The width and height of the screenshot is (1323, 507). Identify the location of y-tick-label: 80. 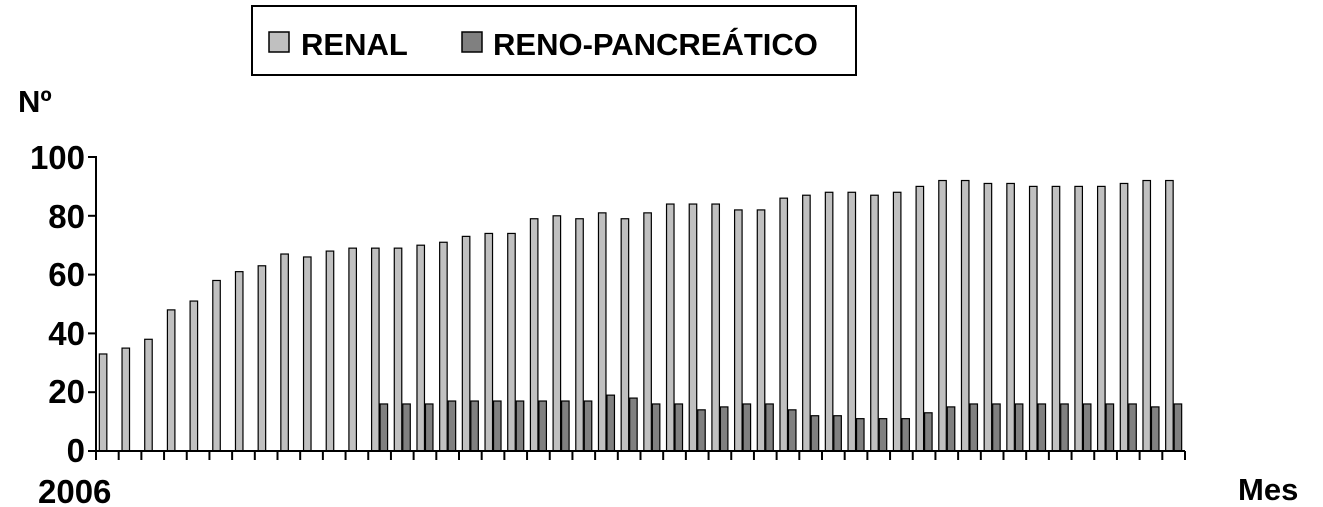
(66, 216).